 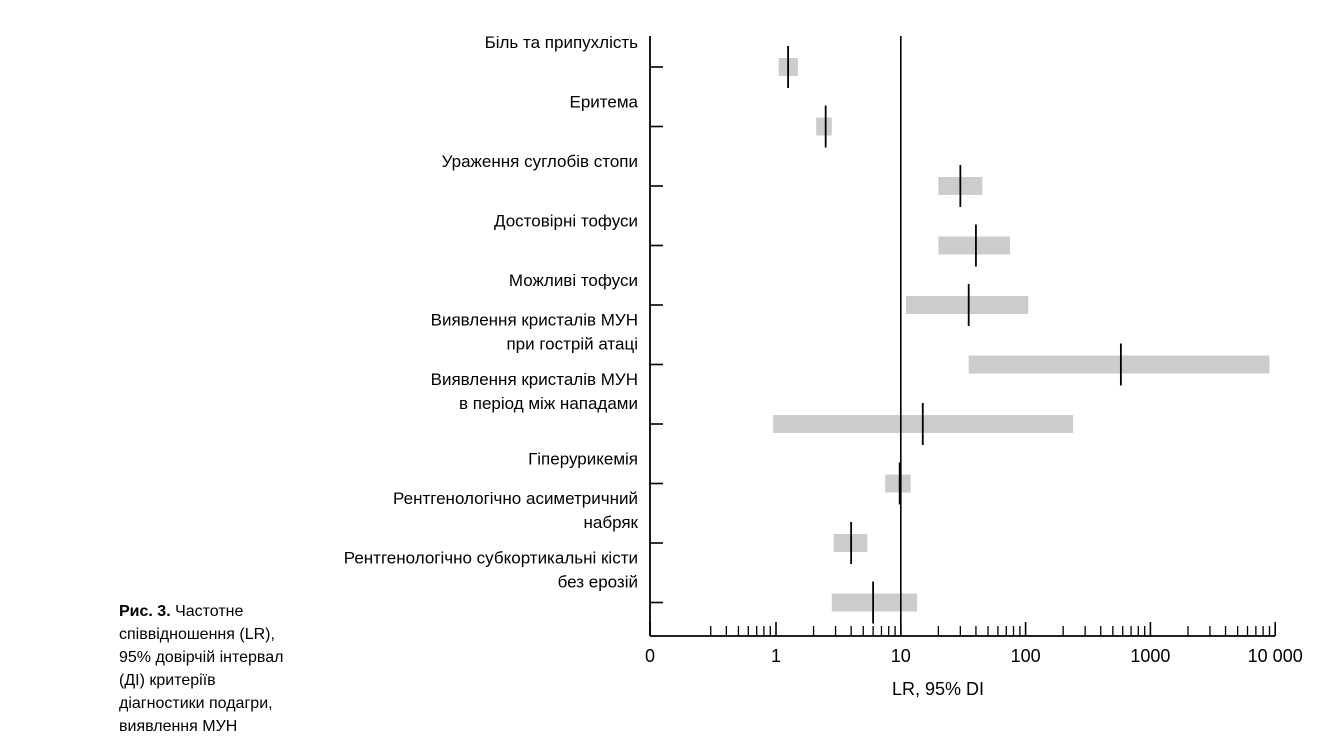 What do you see at coordinates (901, 656) in the screenshot?
I see `x-tick-label: 10` at bounding box center [901, 656].